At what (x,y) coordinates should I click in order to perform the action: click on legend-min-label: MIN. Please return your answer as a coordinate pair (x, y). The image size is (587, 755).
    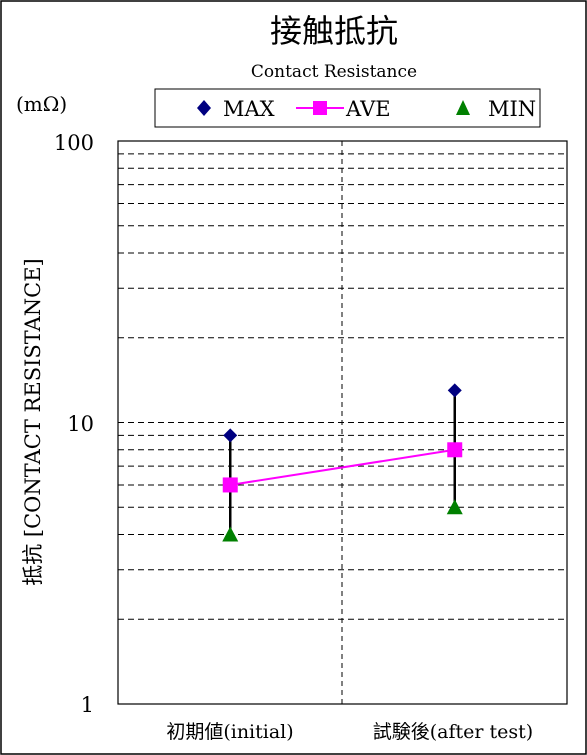
    Looking at the image, I should click on (512, 109).